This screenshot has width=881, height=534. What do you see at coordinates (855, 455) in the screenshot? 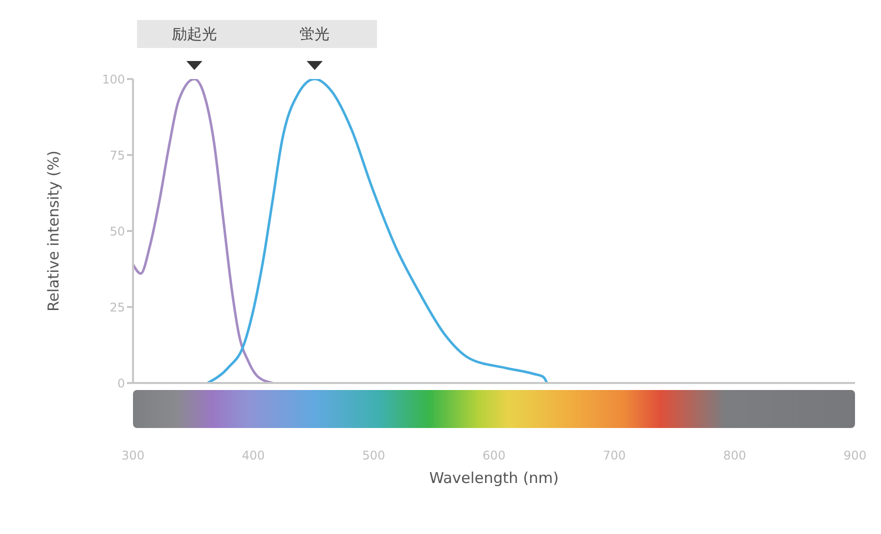
I see `x-tick-label: 900` at bounding box center [855, 455].